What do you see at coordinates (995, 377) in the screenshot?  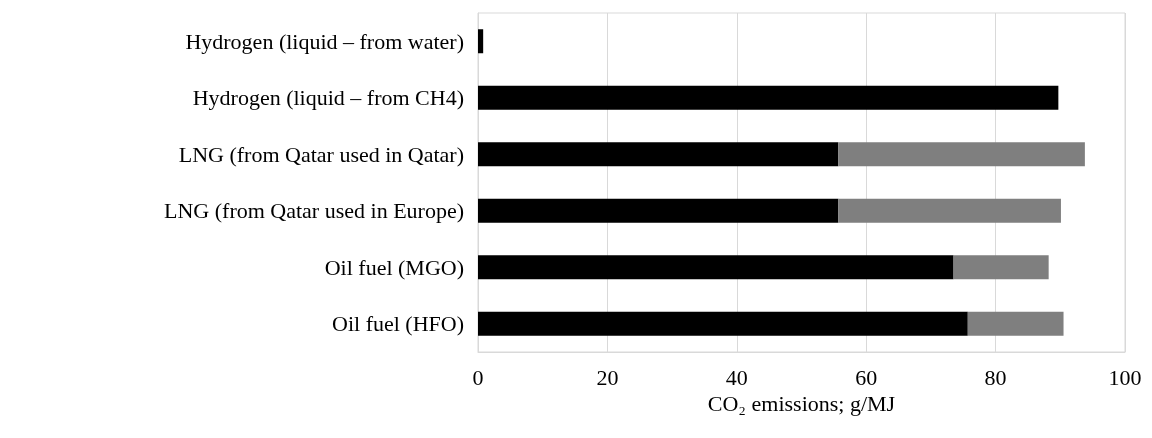 I see `x-tick-label: 80` at bounding box center [995, 377].